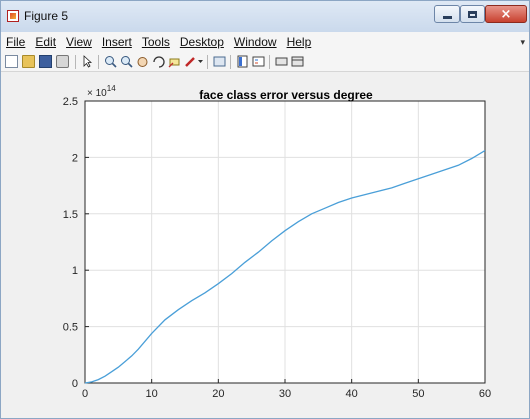 The height and width of the screenshot is (419, 530). Describe the element at coordinates (201, 42) in the screenshot. I see `menu-desktop: Desktop` at that location.